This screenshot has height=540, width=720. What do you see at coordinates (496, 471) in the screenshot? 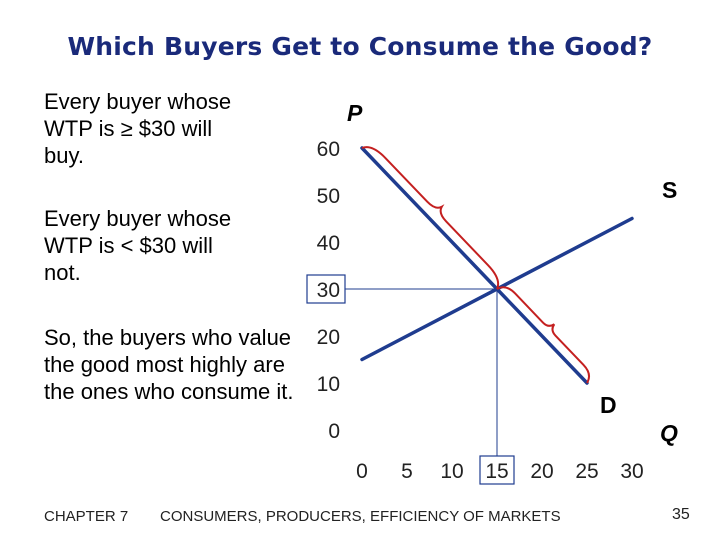
I see `x-tick-label: 15` at bounding box center [496, 471].